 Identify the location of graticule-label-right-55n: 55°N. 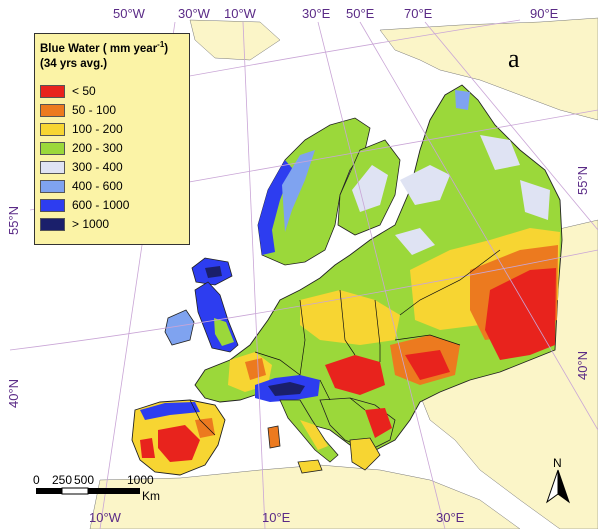
(582, 180).